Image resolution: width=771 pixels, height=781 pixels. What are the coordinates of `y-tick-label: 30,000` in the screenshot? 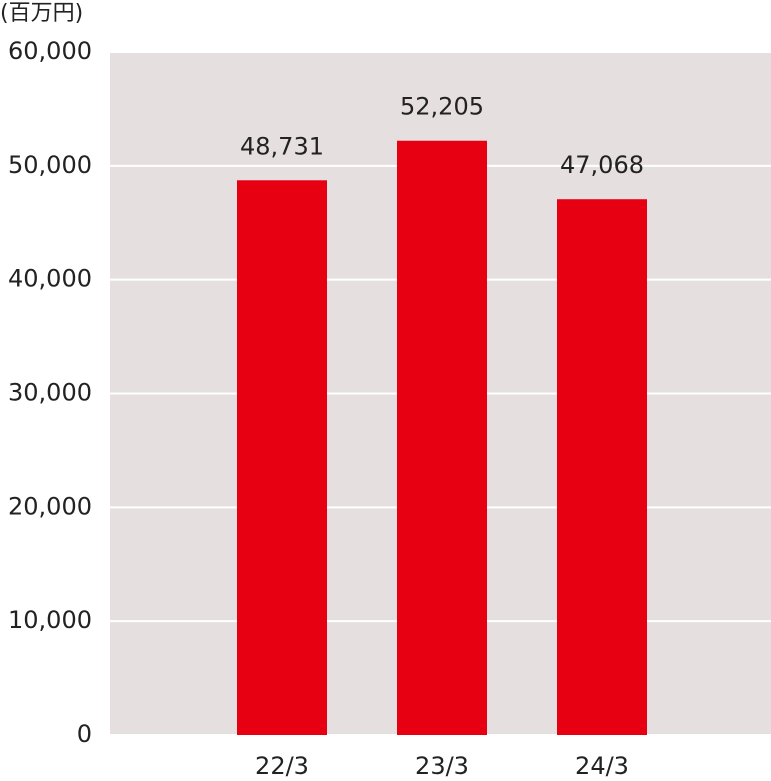 It's located at (50, 393).